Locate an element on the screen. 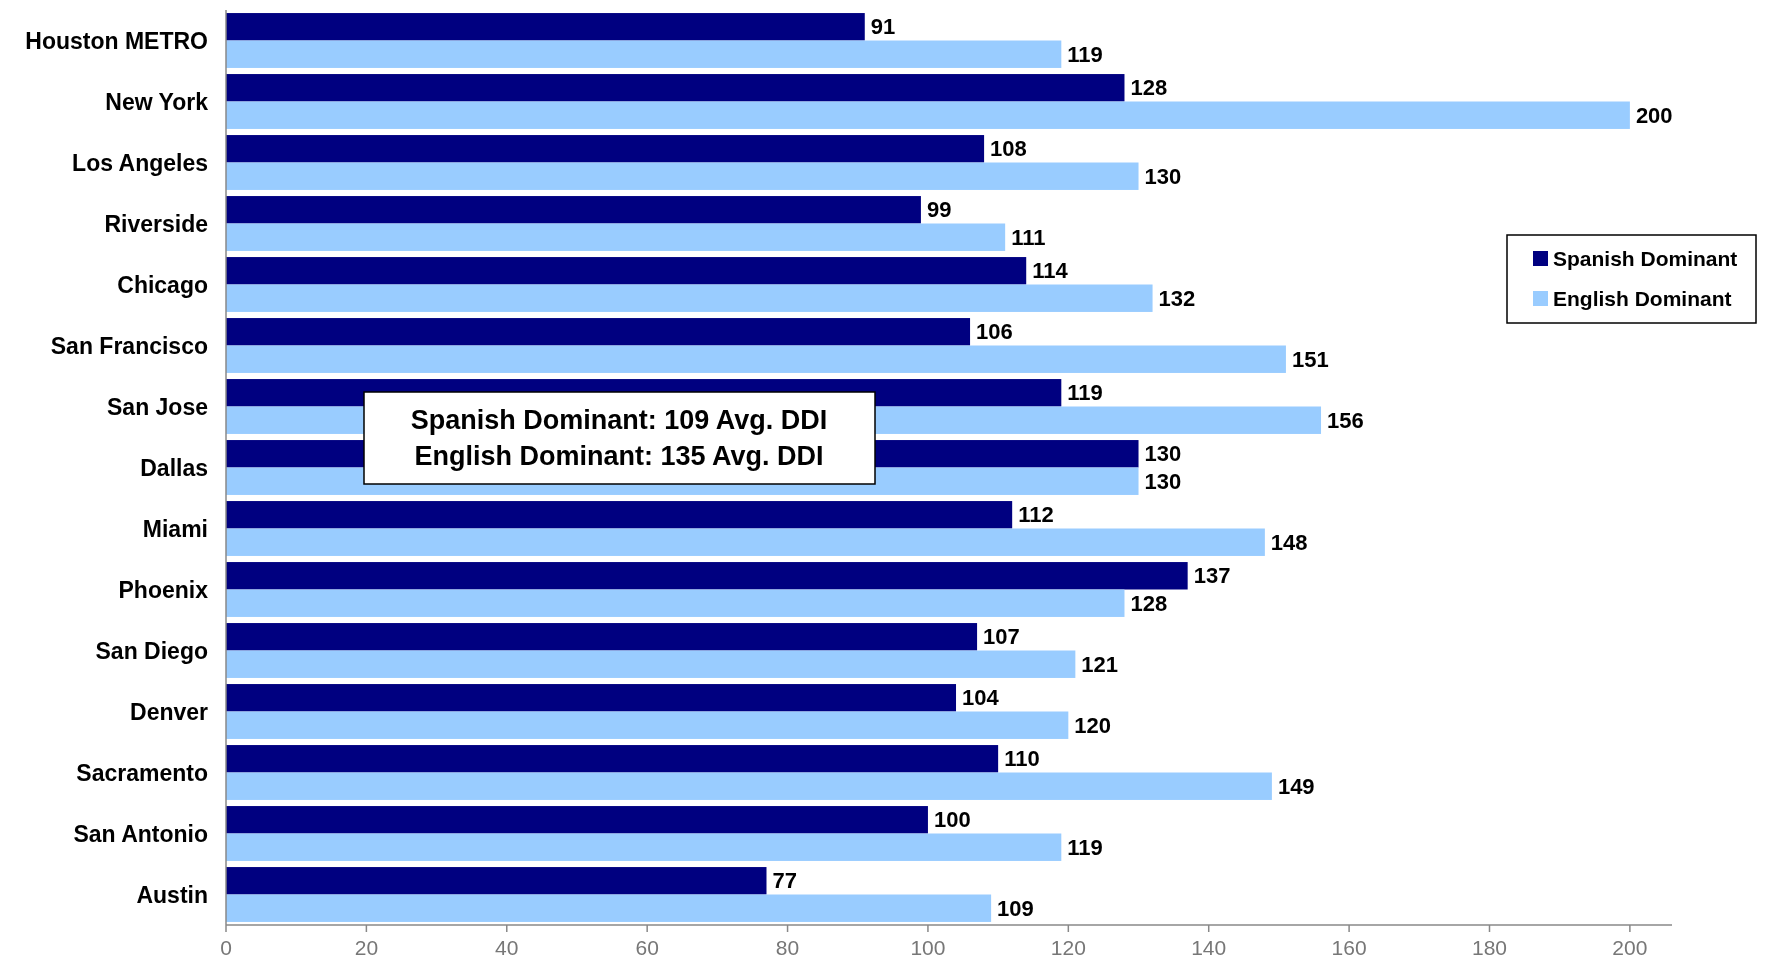 The height and width of the screenshot is (972, 1765). data-label: 114 is located at coordinates (1050, 271).